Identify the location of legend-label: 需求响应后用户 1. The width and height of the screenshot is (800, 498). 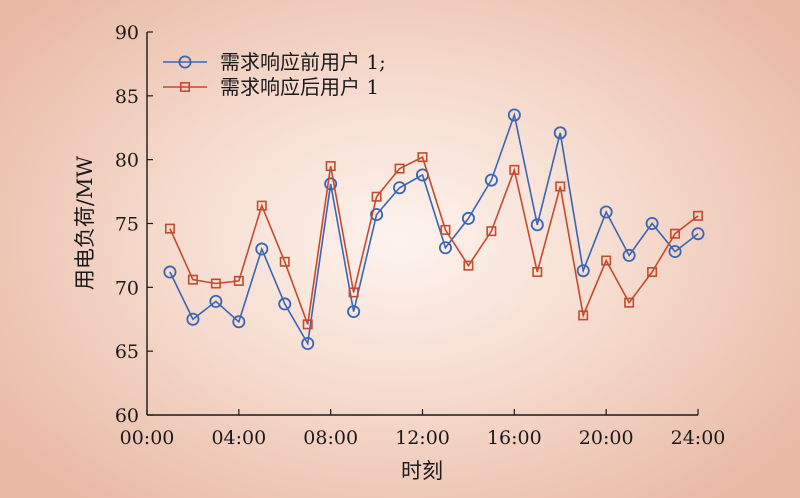
(299, 87).